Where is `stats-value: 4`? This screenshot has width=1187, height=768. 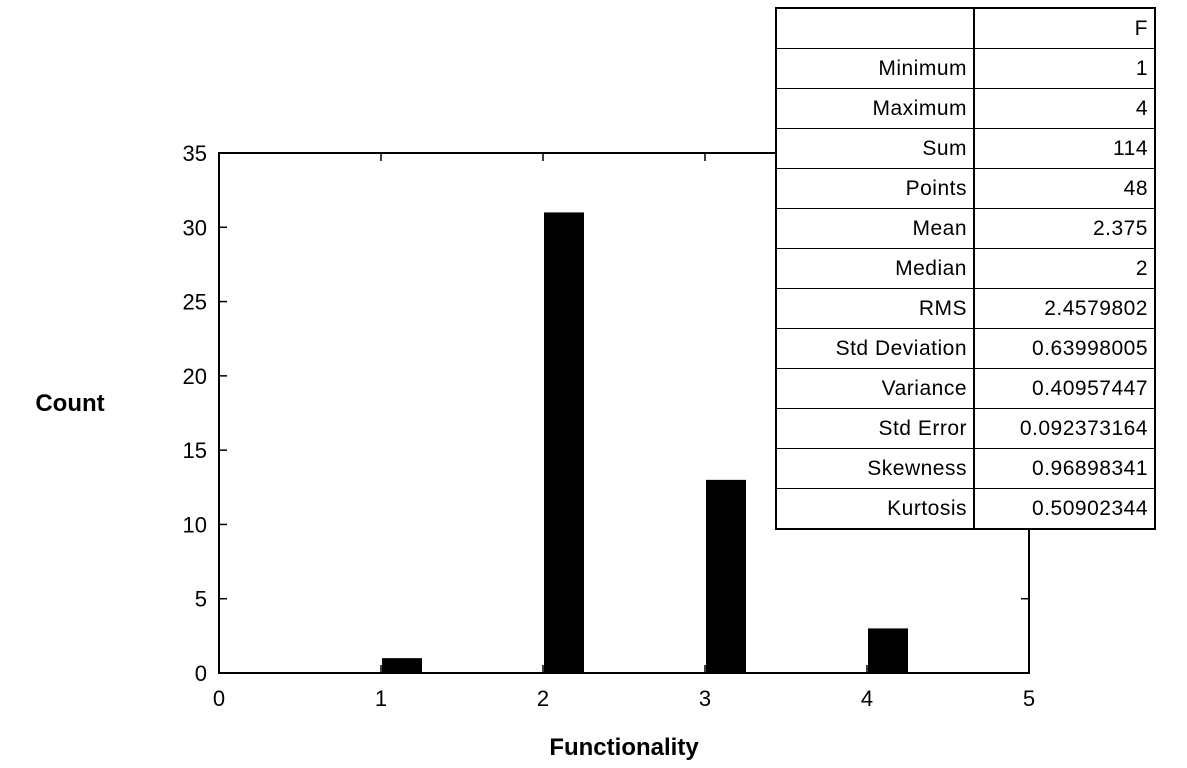 stats-value: 4 is located at coordinates (1064, 108).